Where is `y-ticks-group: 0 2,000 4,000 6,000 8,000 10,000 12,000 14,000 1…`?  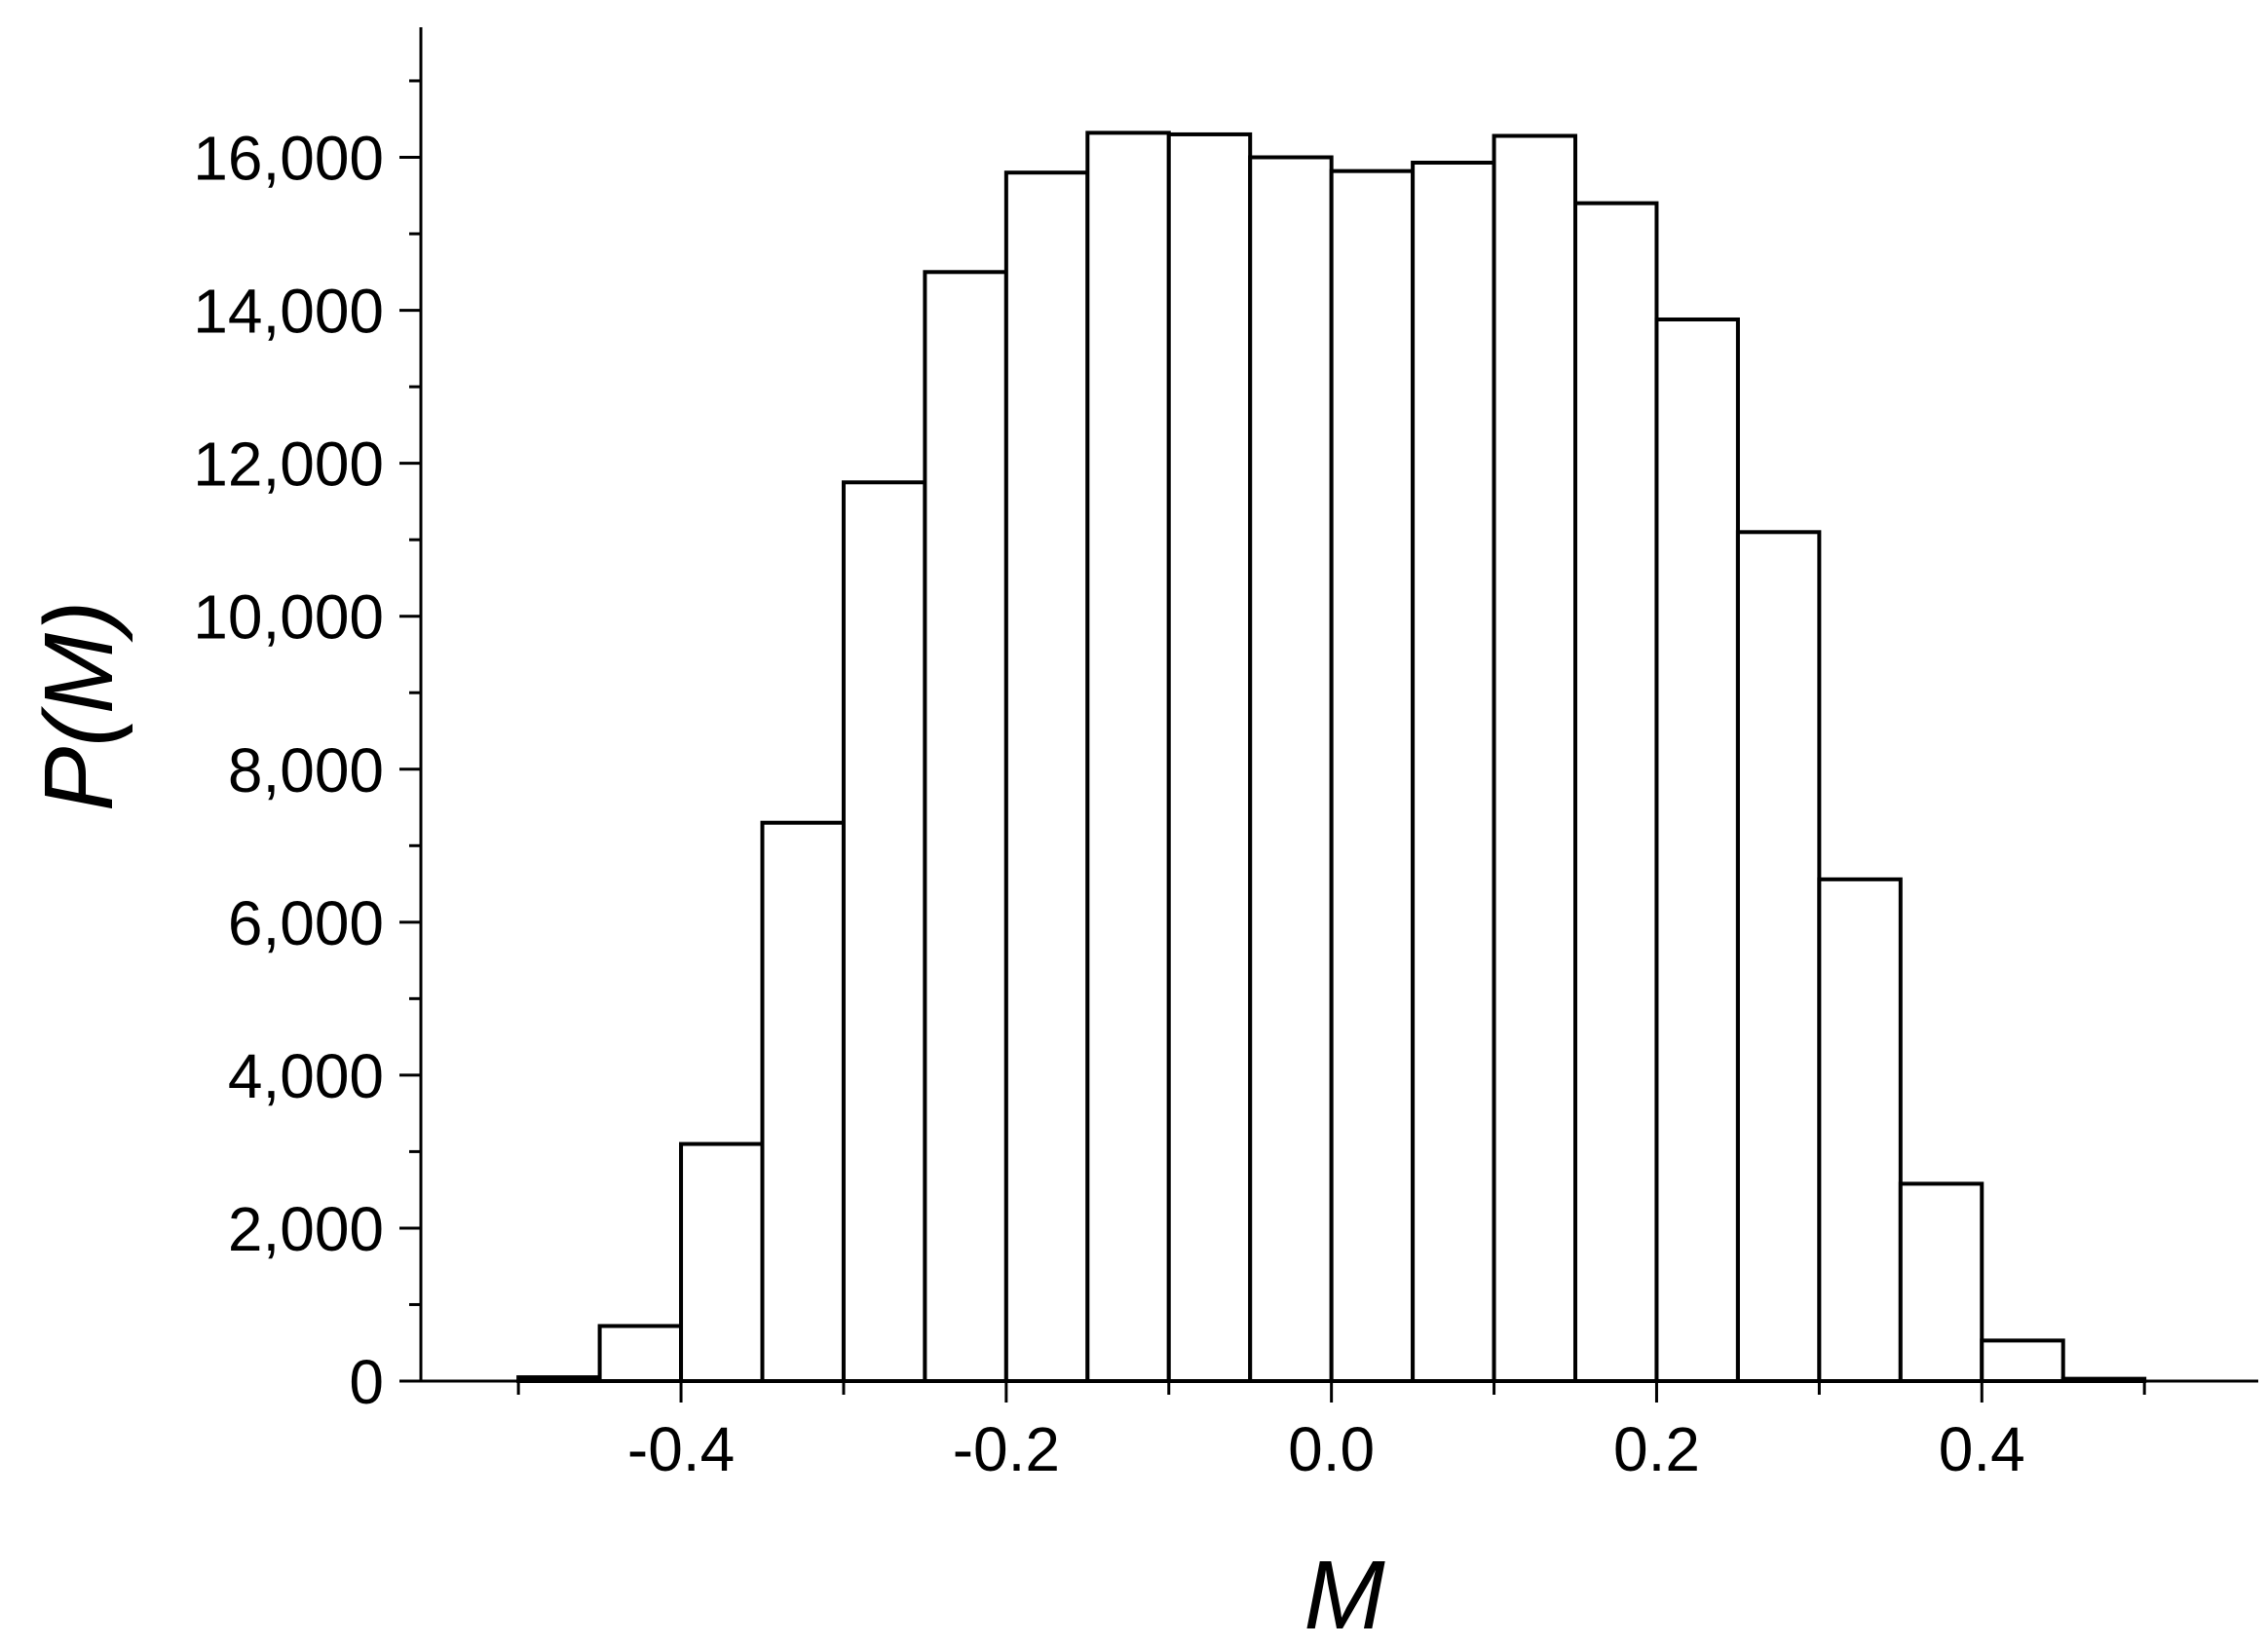 y-ticks-group: 0 2,000 4,000 6,000 8,000 10,000 12,000 14,000 1… is located at coordinates (307, 748).